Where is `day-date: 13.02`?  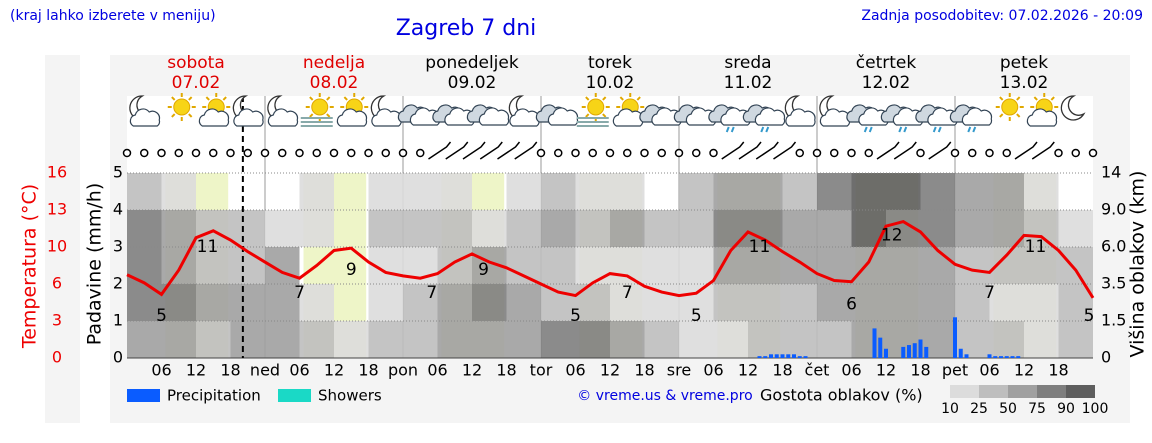 day-date: 13.02 is located at coordinates (1024, 83).